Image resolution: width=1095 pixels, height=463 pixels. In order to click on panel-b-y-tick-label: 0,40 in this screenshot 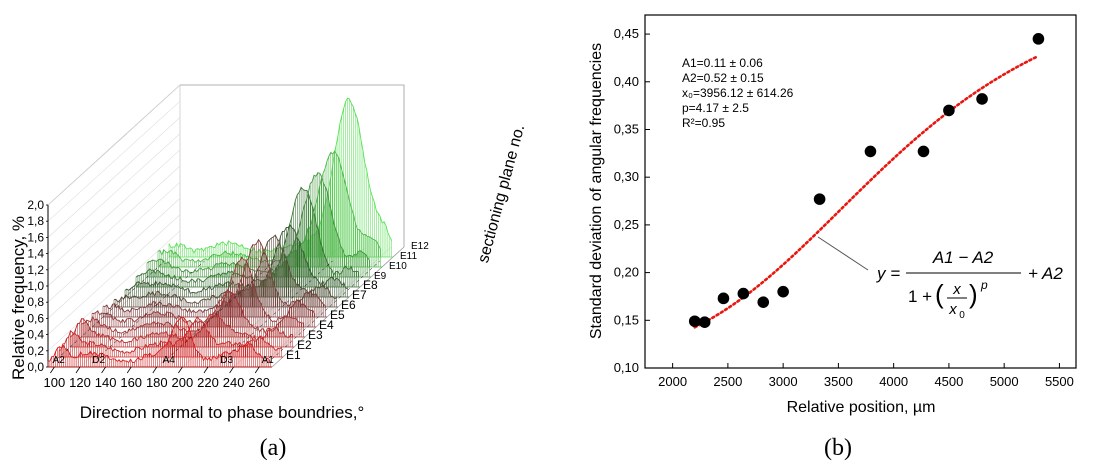, I will do `click(626, 81)`.